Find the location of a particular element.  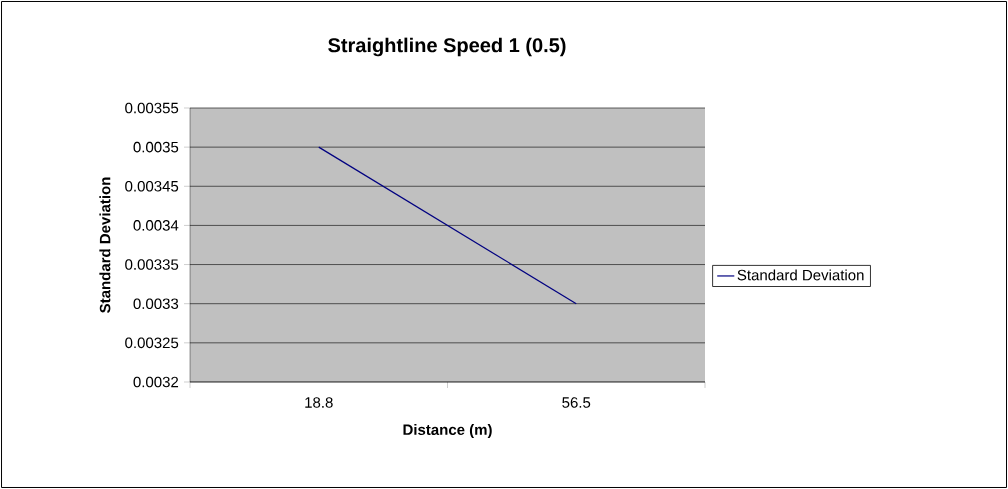

y-tick-label: 0.0033 is located at coordinates (156, 304).